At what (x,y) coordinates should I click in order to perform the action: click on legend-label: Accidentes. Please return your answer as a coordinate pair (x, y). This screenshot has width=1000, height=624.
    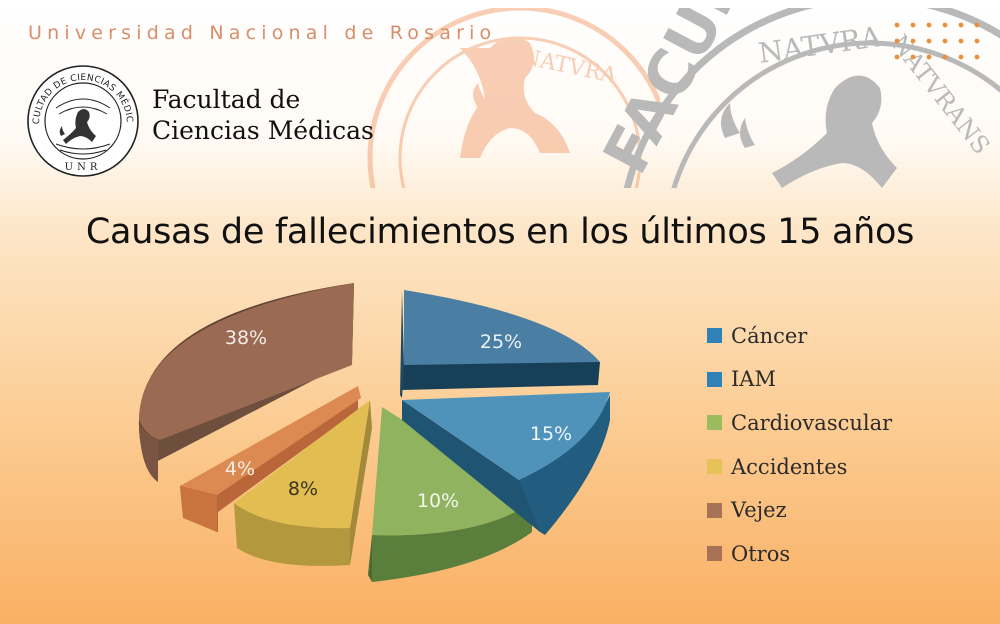
    Looking at the image, I should click on (789, 466).